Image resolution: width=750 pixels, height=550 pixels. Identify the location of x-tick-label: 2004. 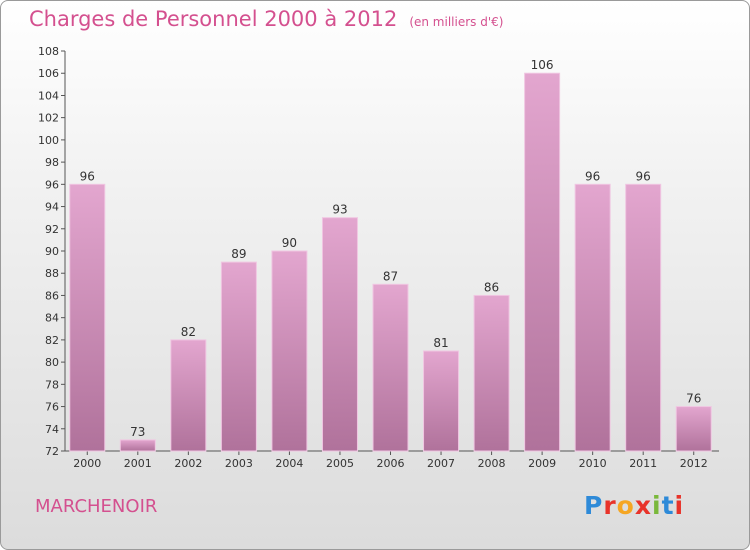
(289, 463).